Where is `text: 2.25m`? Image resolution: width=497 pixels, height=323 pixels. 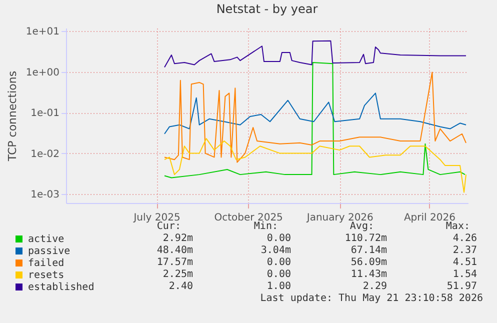 text: 2.25m is located at coordinates (177, 274).